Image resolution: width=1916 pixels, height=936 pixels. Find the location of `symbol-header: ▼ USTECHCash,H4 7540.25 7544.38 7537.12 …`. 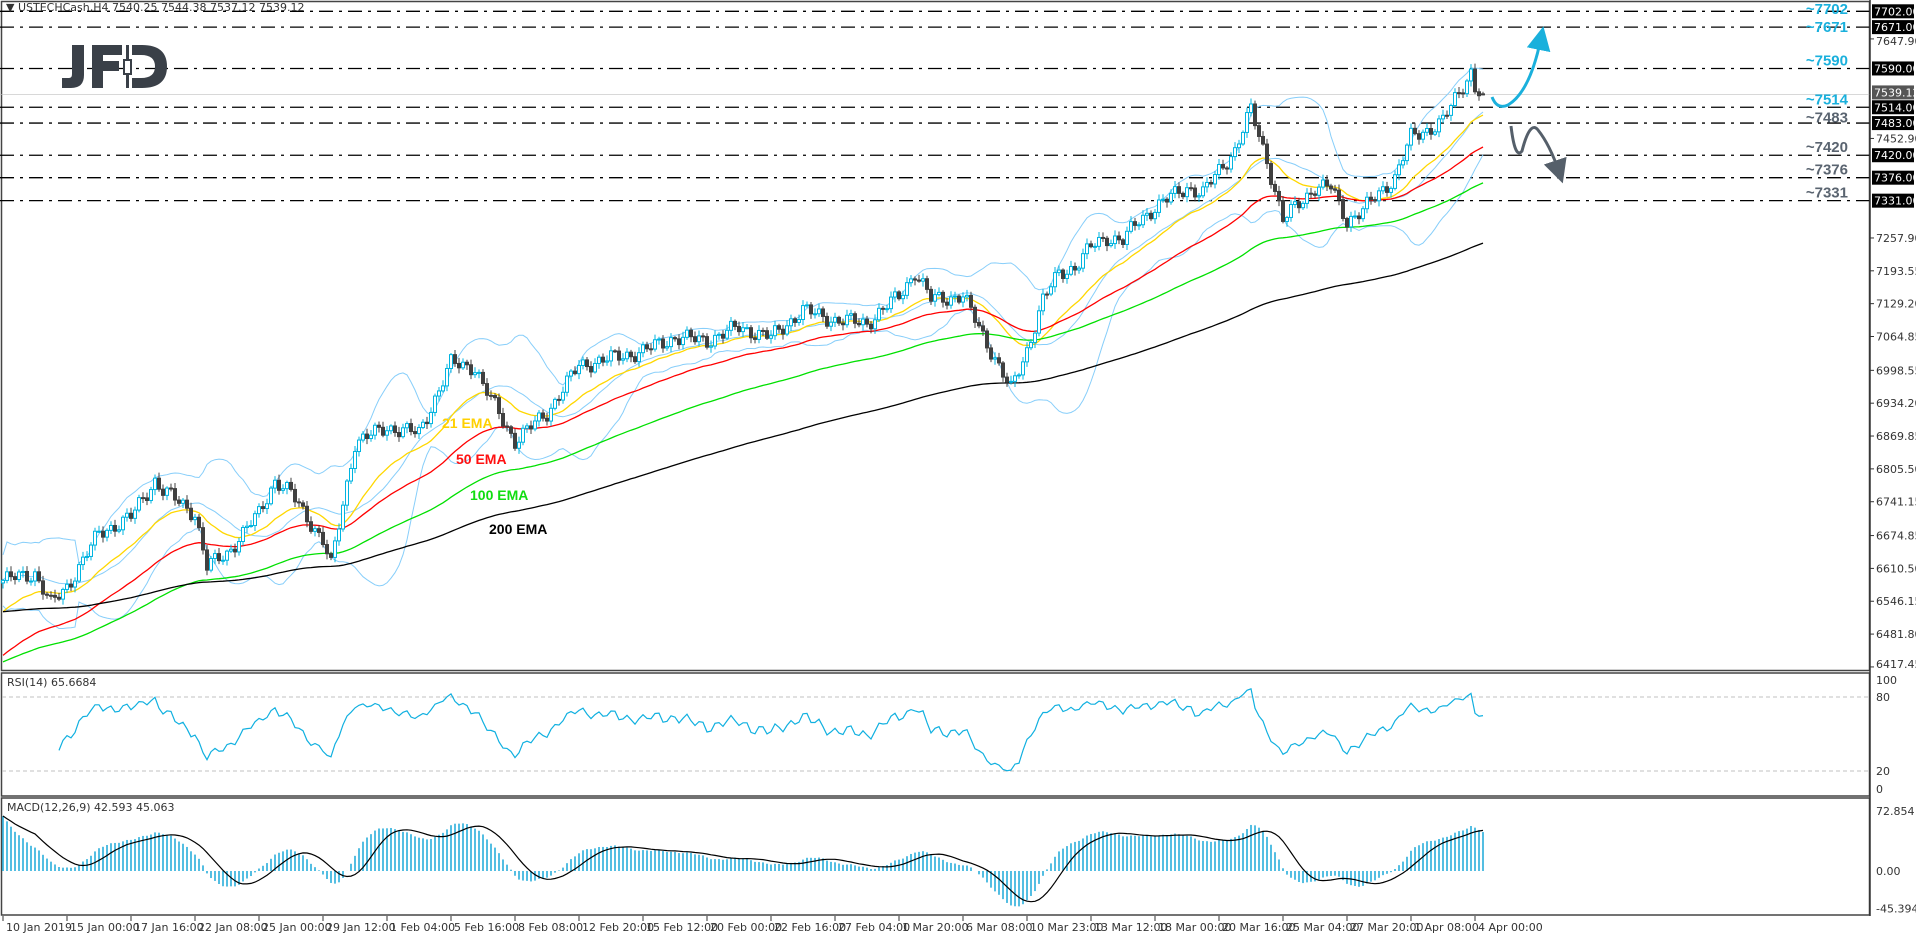

symbol-header: ▼ USTECHCash,H4 7540.25 7544.38 7537.12 … is located at coordinates (155, 7).